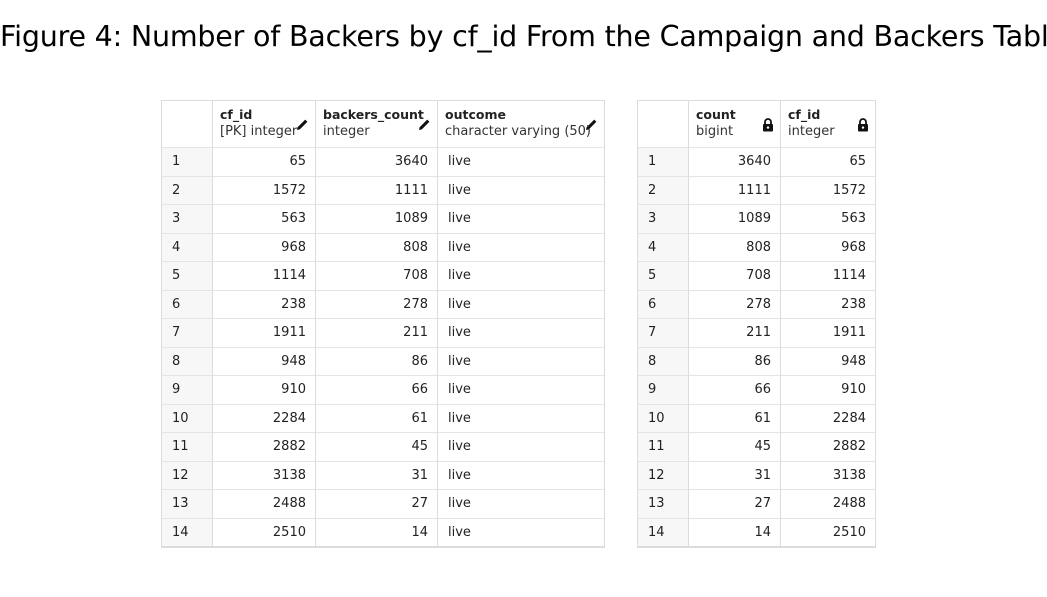 The width and height of the screenshot is (1047, 597). Describe the element at coordinates (734, 161) in the screenshot. I see `cell-count: 3640` at that location.